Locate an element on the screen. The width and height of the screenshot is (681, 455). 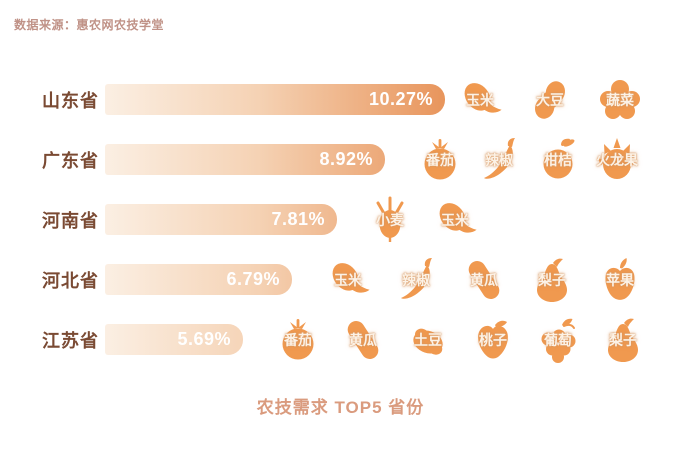
crop-item: 苹果 is located at coordinates (620, 280).